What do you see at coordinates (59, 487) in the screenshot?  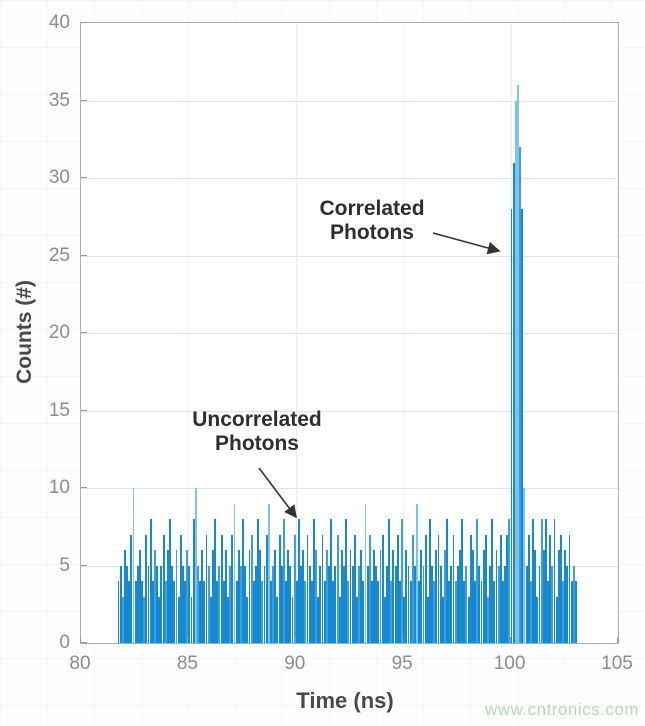 I see `y-tick-label-10: 10` at bounding box center [59, 487].